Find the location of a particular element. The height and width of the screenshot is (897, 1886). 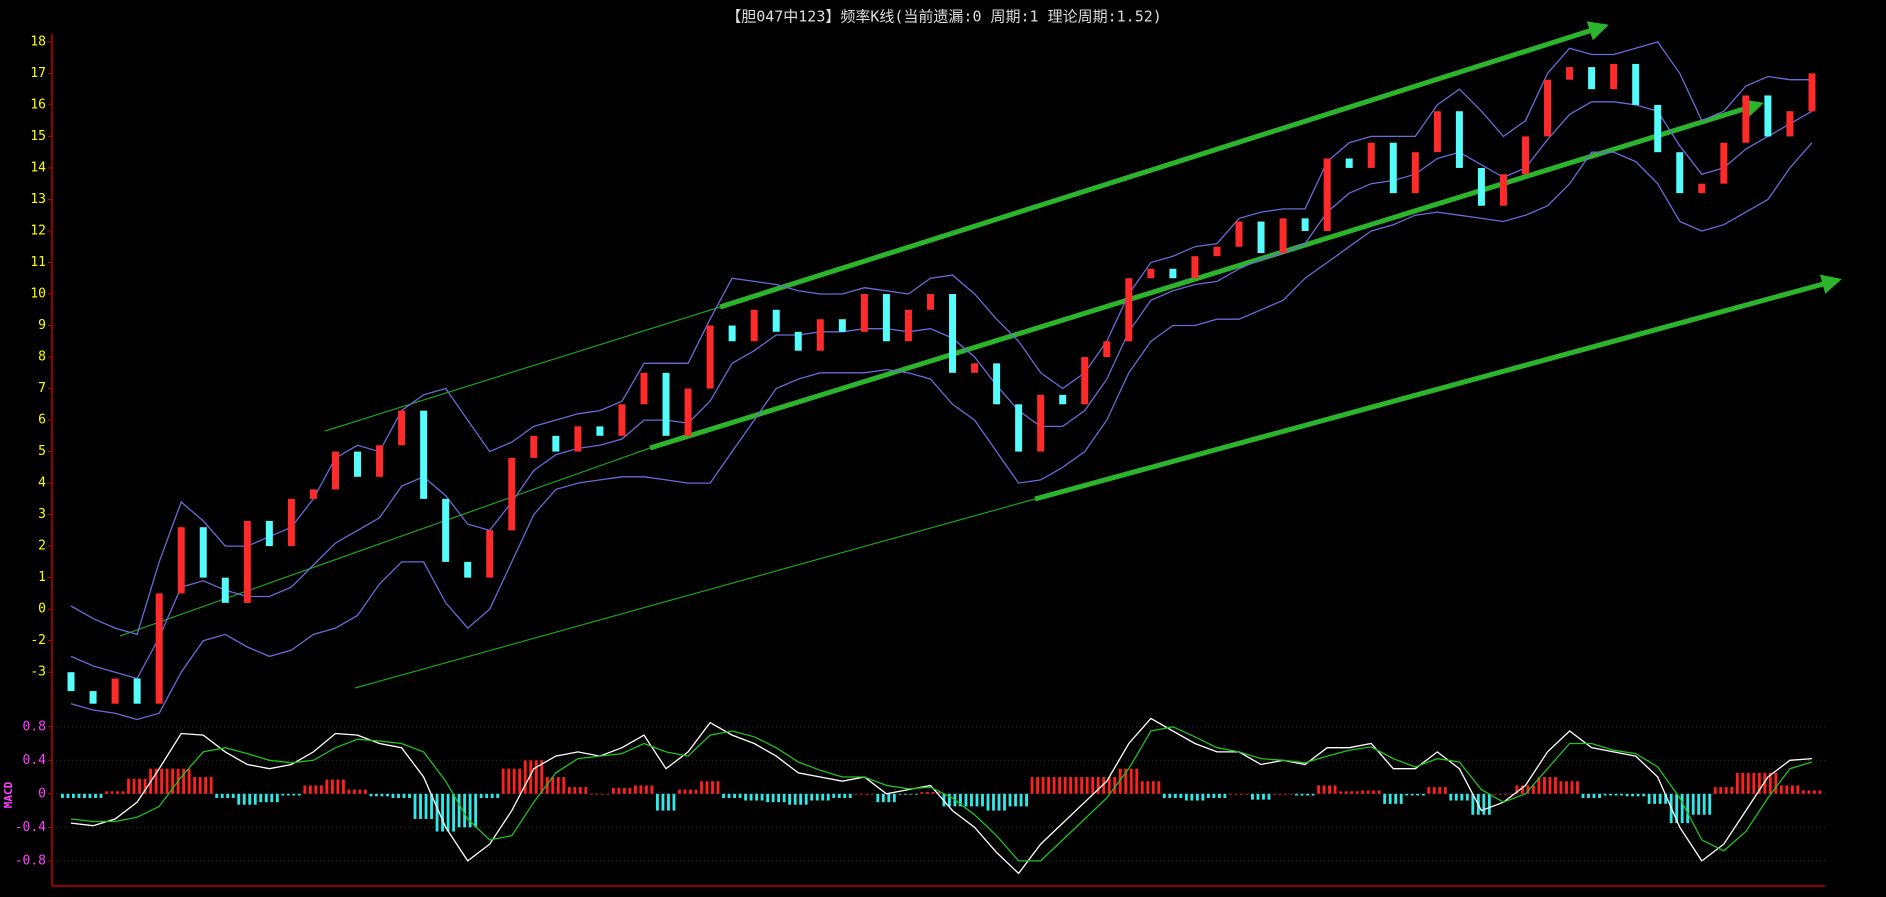

y-tick-label: 4 is located at coordinates (42, 483).